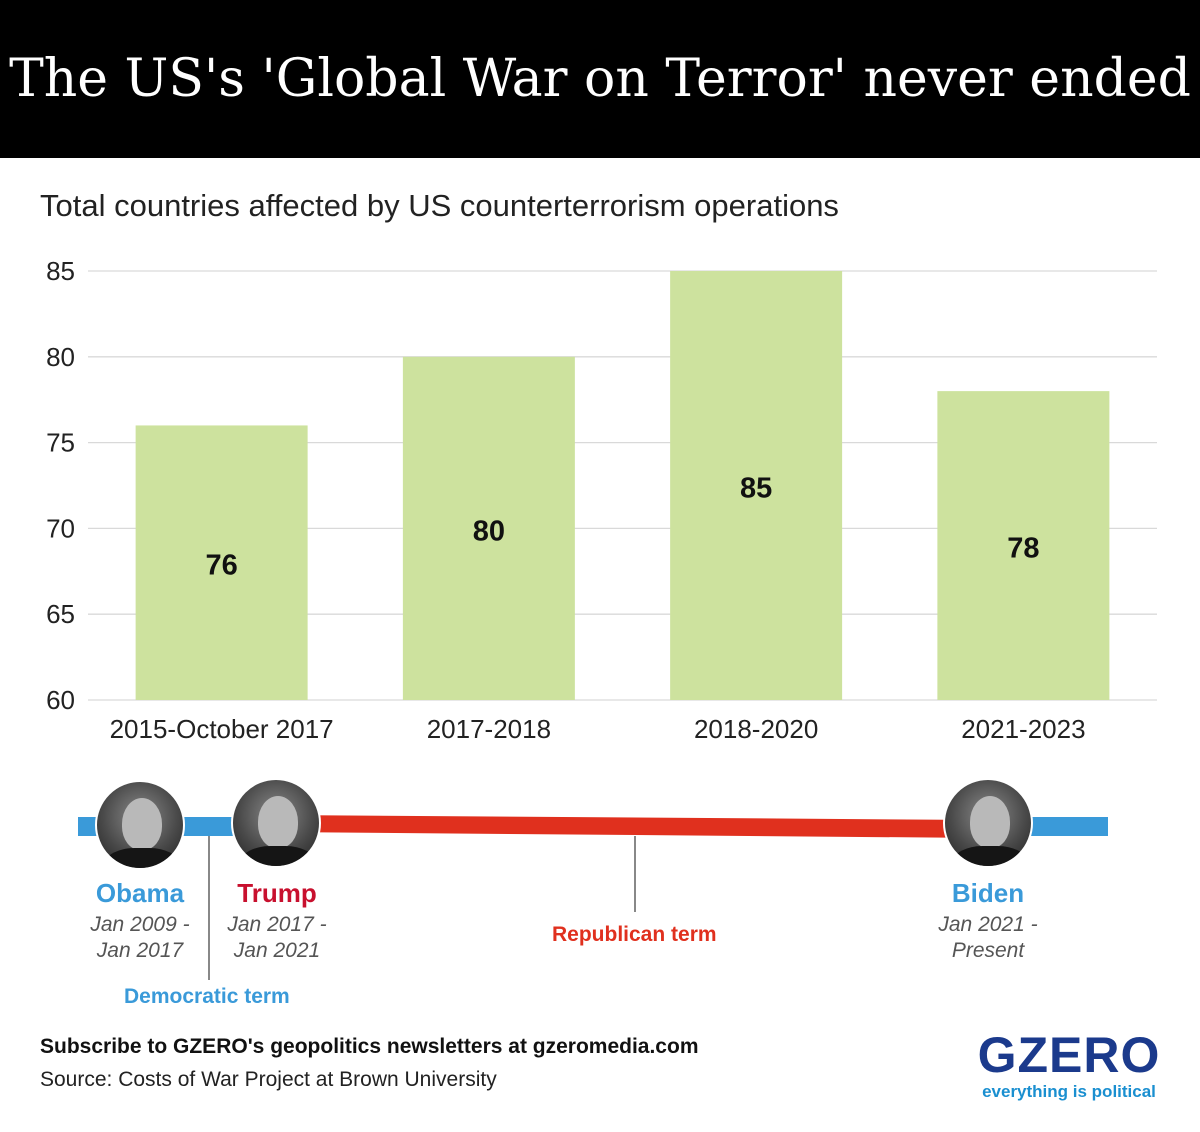  Describe the element at coordinates (277, 893) in the screenshot. I see `trump-name: Trump` at that location.